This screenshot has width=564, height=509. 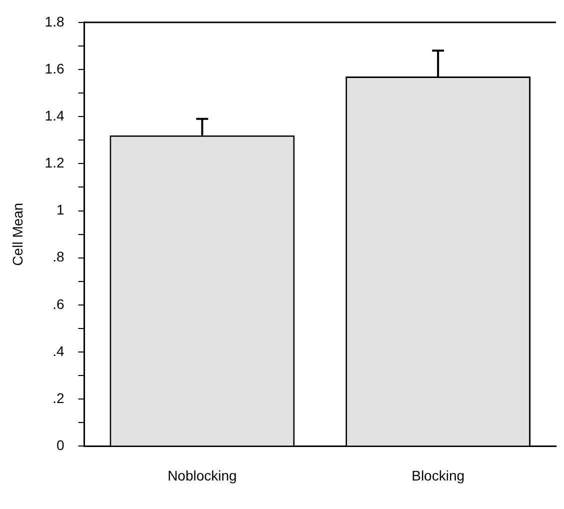 I want to click on y-tick-label: 1, so click(x=60, y=210).